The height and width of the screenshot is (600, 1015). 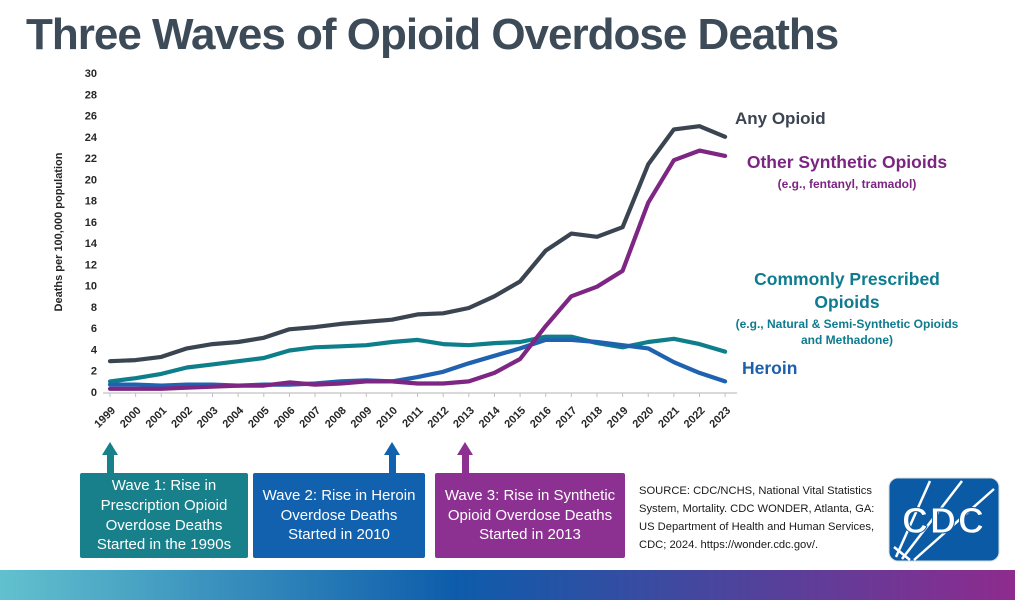 I want to click on y-tick-label: 12, so click(x=91, y=265).